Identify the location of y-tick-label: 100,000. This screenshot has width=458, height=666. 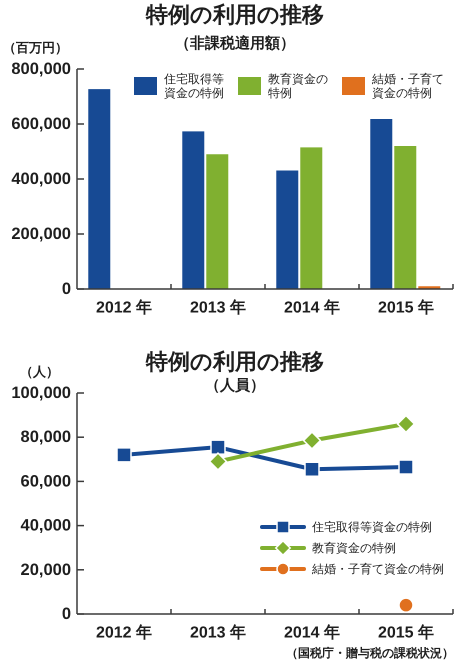
(41, 393).